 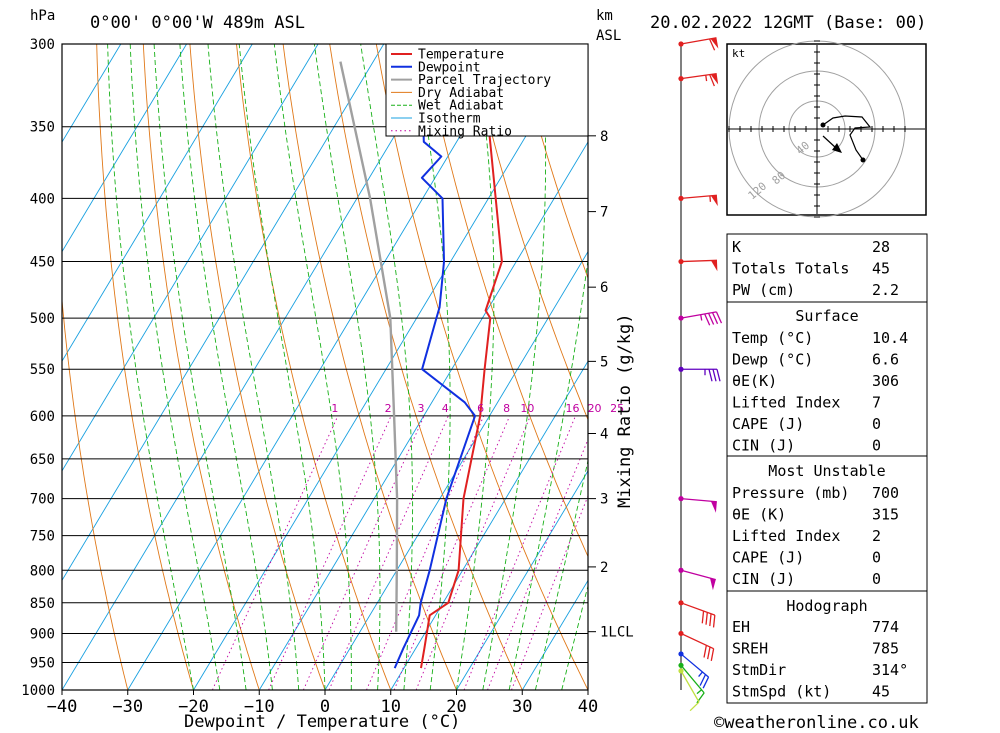 What do you see at coordinates (885, 290) in the screenshot?
I see `indices-row-value: 2.2` at bounding box center [885, 290].